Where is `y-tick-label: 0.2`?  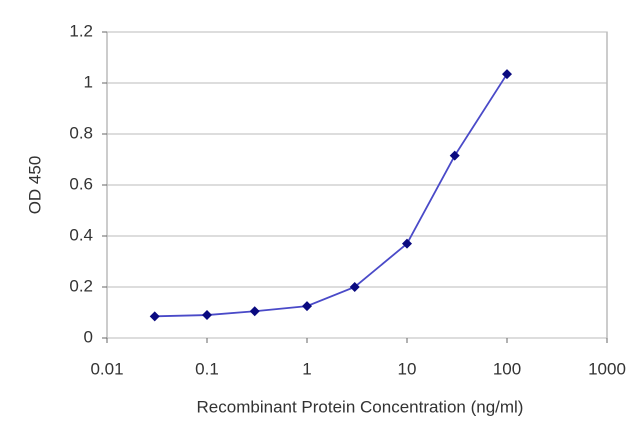 y-tick-label: 0.2 is located at coordinates (81, 285).